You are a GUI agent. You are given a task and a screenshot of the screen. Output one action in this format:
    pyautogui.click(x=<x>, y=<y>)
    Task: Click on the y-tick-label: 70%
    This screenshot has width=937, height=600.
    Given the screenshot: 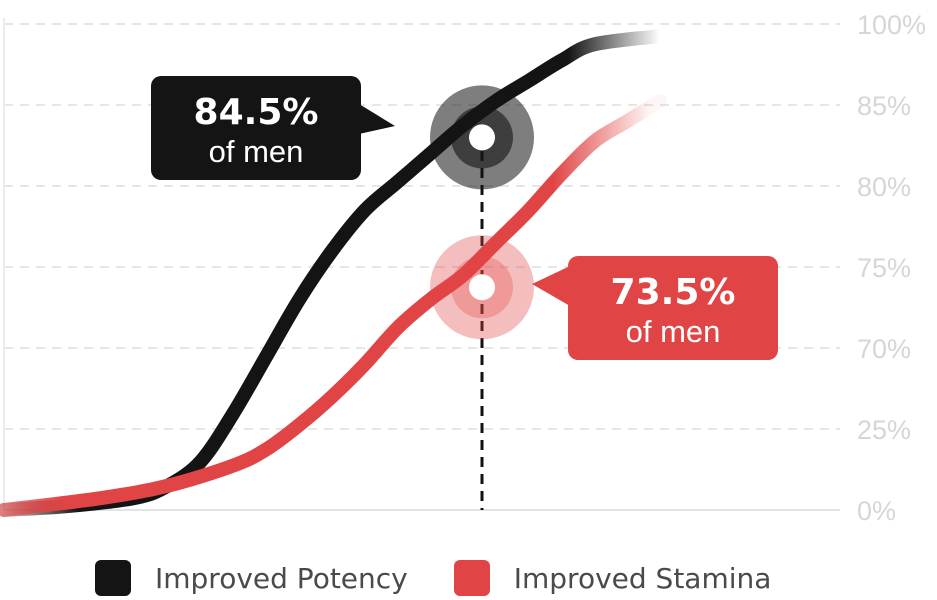 What is the action you would take?
    pyautogui.click(x=884, y=349)
    